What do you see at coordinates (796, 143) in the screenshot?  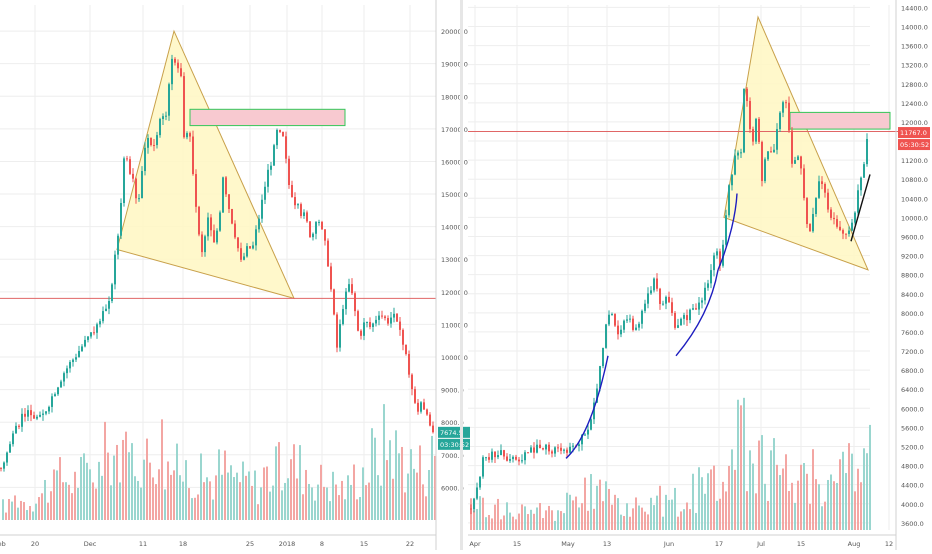 I see `triangle-pattern` at bounding box center [796, 143].